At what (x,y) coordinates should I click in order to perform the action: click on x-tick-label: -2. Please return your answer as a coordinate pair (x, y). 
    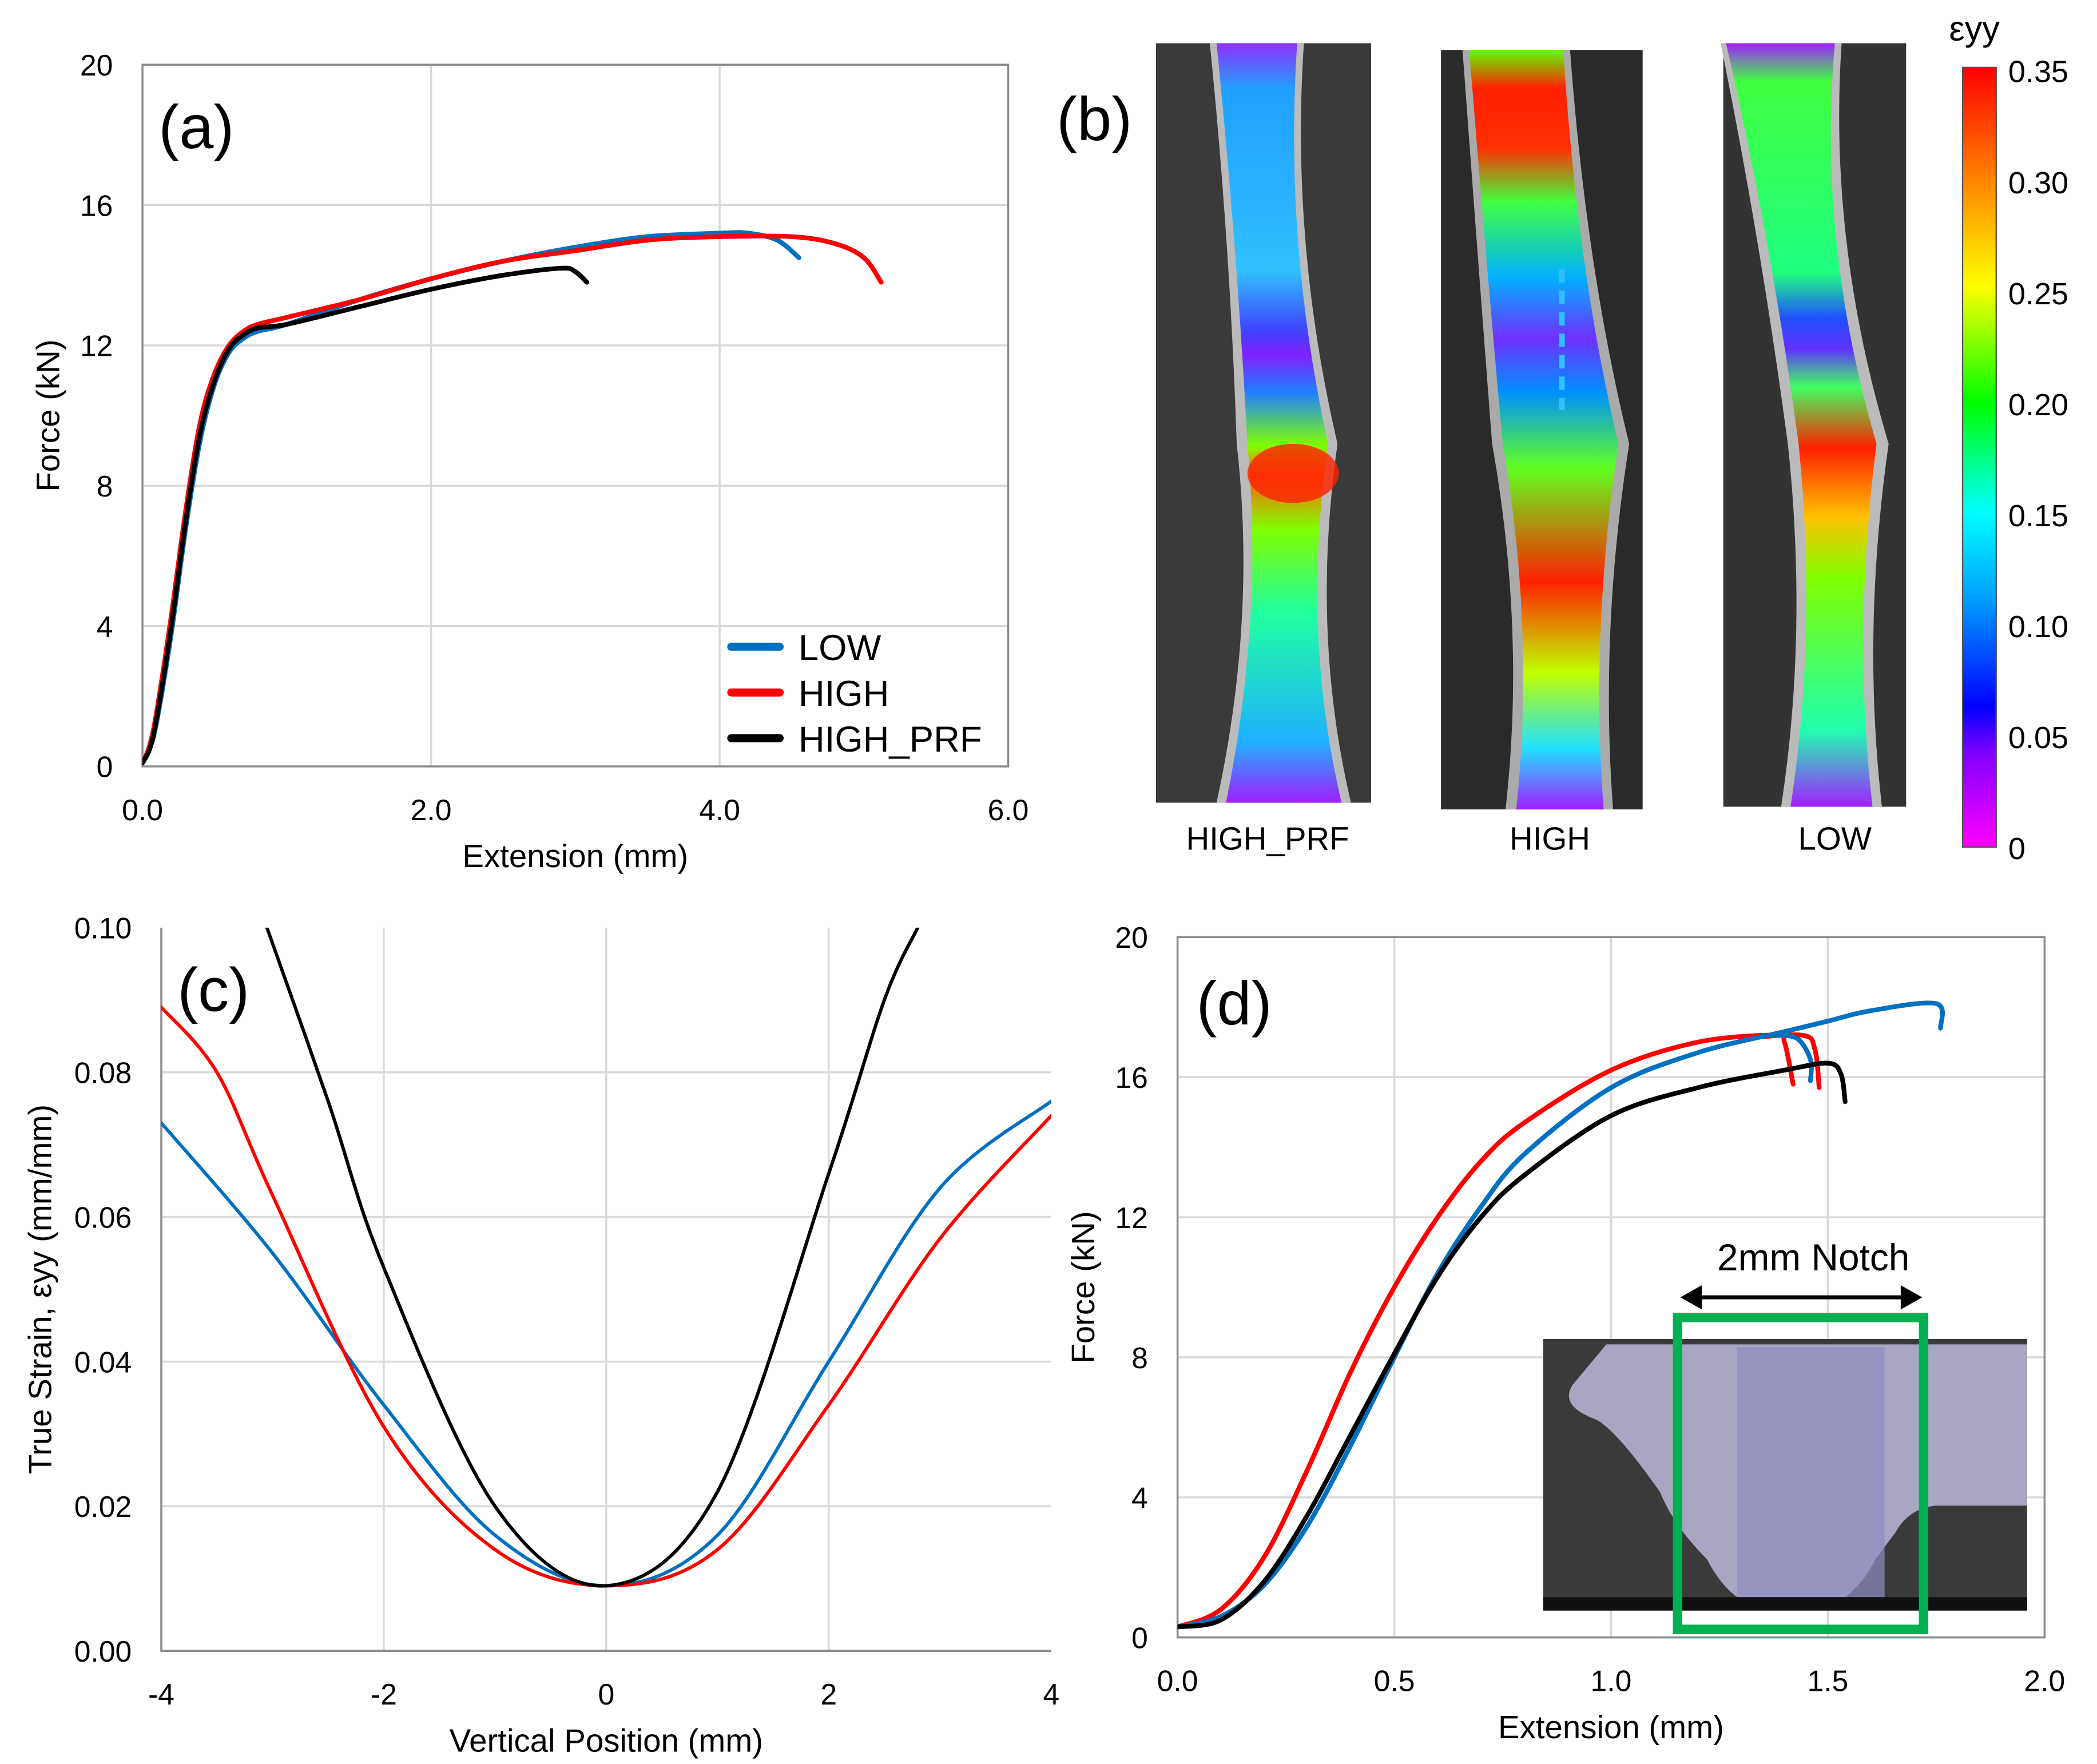
    Looking at the image, I should click on (384, 1694).